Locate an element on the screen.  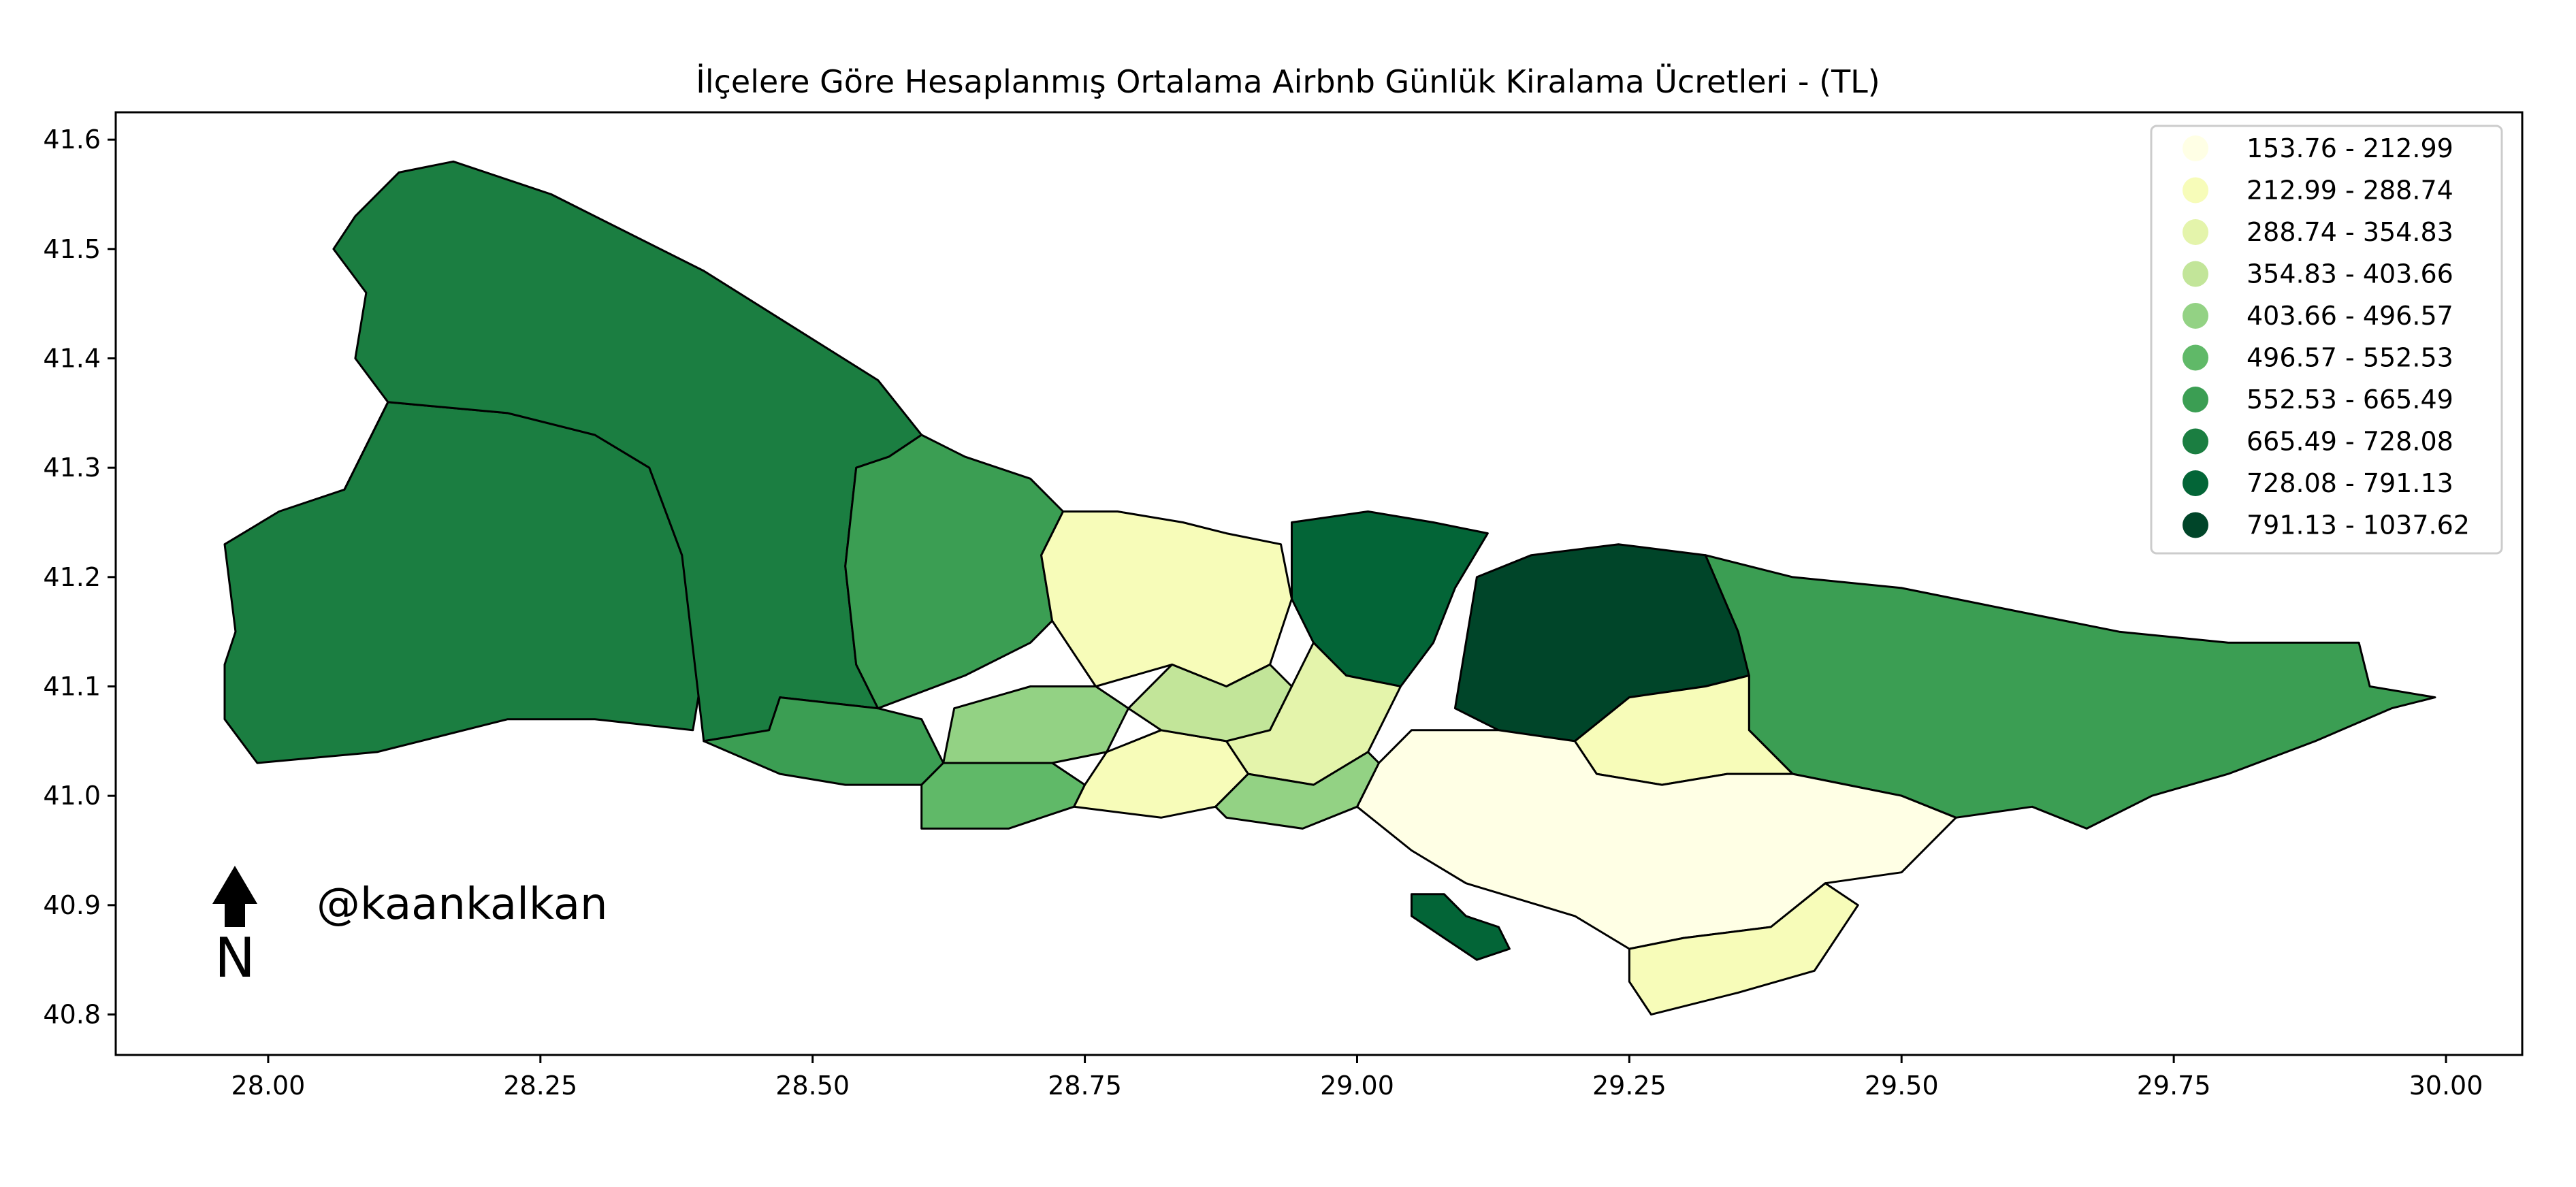
y-tick-label: 40.8 is located at coordinates (72, 1015).